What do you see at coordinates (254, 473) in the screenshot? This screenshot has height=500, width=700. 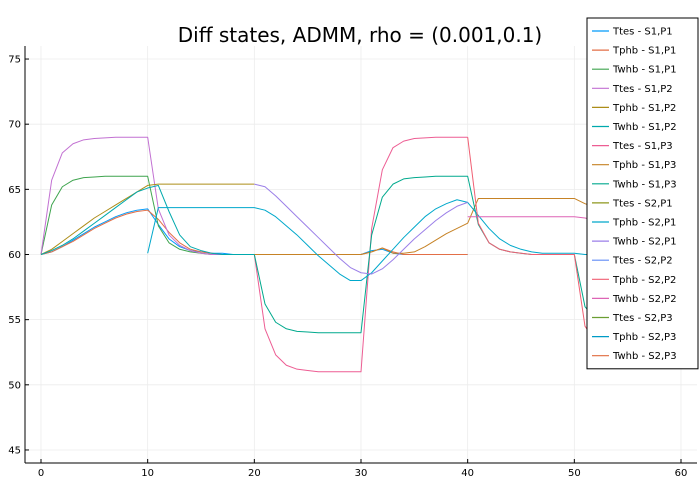 I see `x-tick-label: 20` at bounding box center [254, 473].